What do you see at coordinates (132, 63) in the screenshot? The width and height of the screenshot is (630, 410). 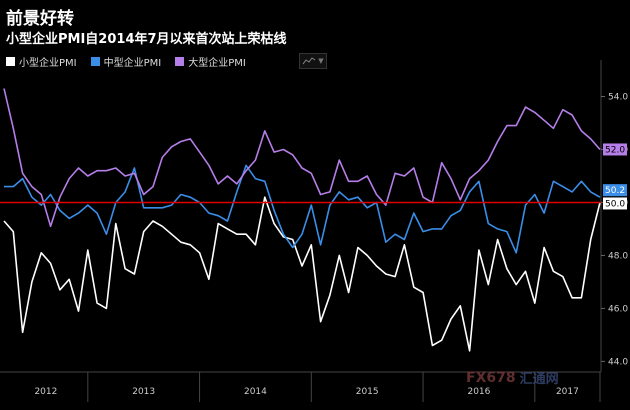 I see `legend-label-medium: 中型企业PMI` at bounding box center [132, 63].